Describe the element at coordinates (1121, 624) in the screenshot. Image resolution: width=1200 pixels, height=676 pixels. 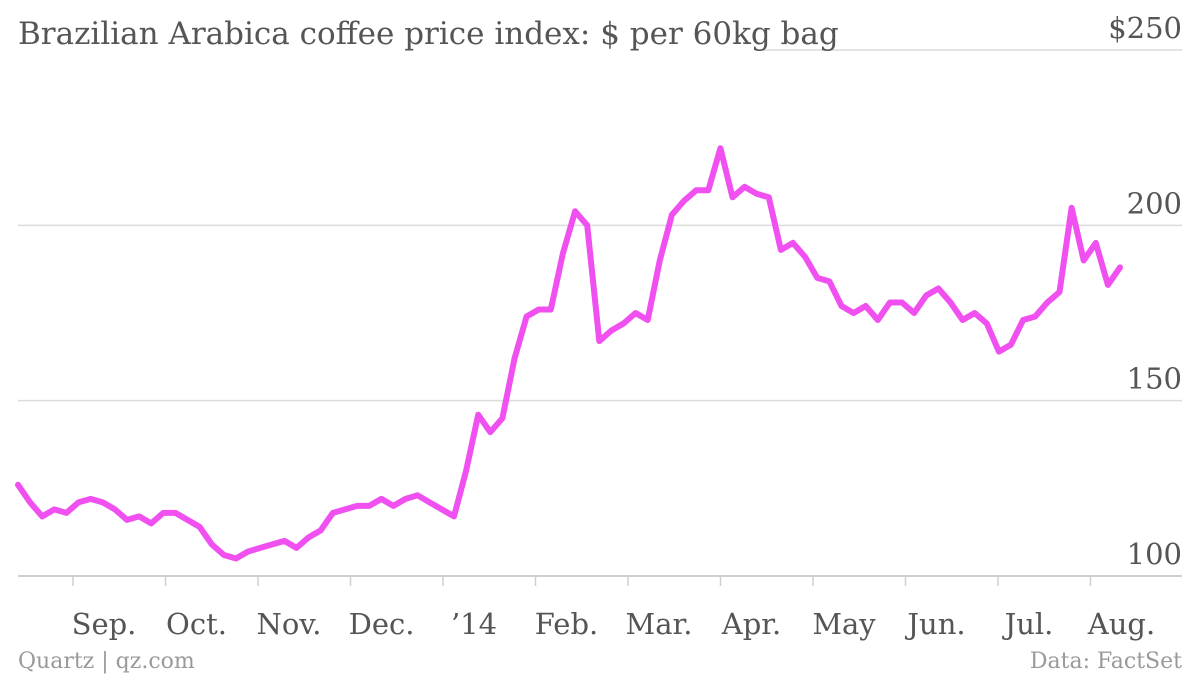
I see `x-tick-label-11: Aug.` at that location.